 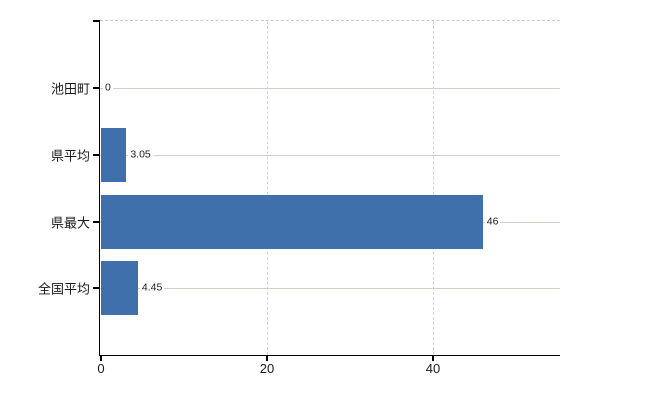 What do you see at coordinates (492, 222) in the screenshot?
I see `bar-value-label: 46` at bounding box center [492, 222].